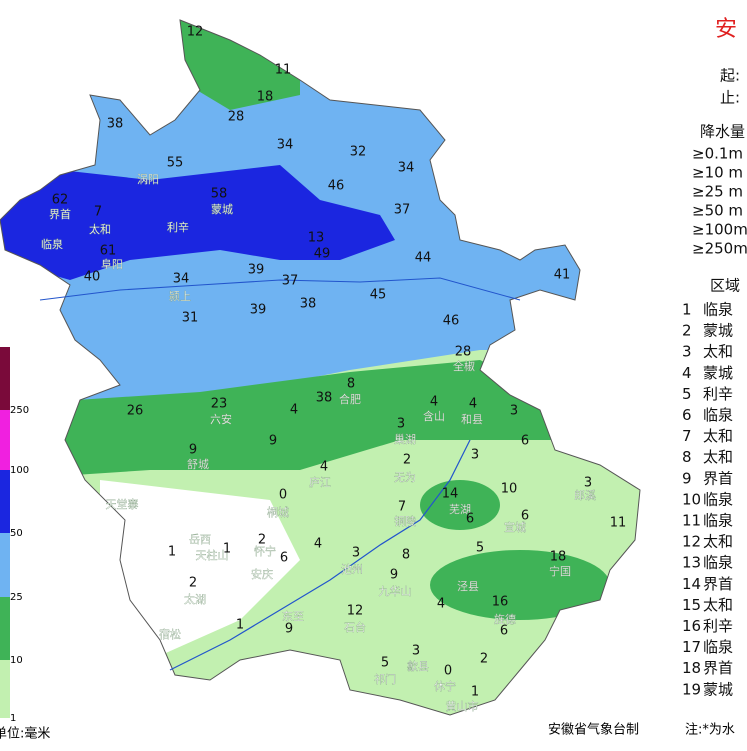 This screenshot has height=751, width=747. What do you see at coordinates (100, 229) in the screenshot?
I see `place-name: 太和` at bounding box center [100, 229].